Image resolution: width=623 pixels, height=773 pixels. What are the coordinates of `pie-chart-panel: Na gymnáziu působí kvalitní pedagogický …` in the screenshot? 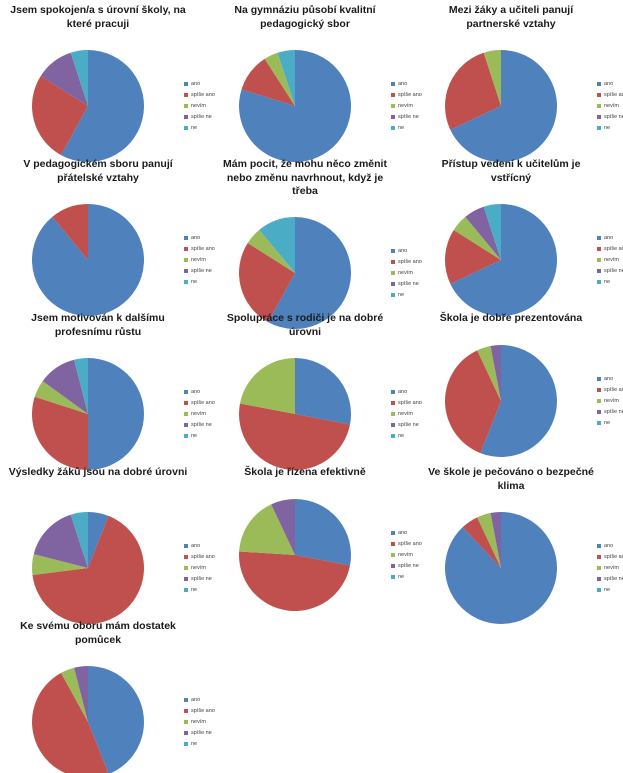 It's located at (320, 83).